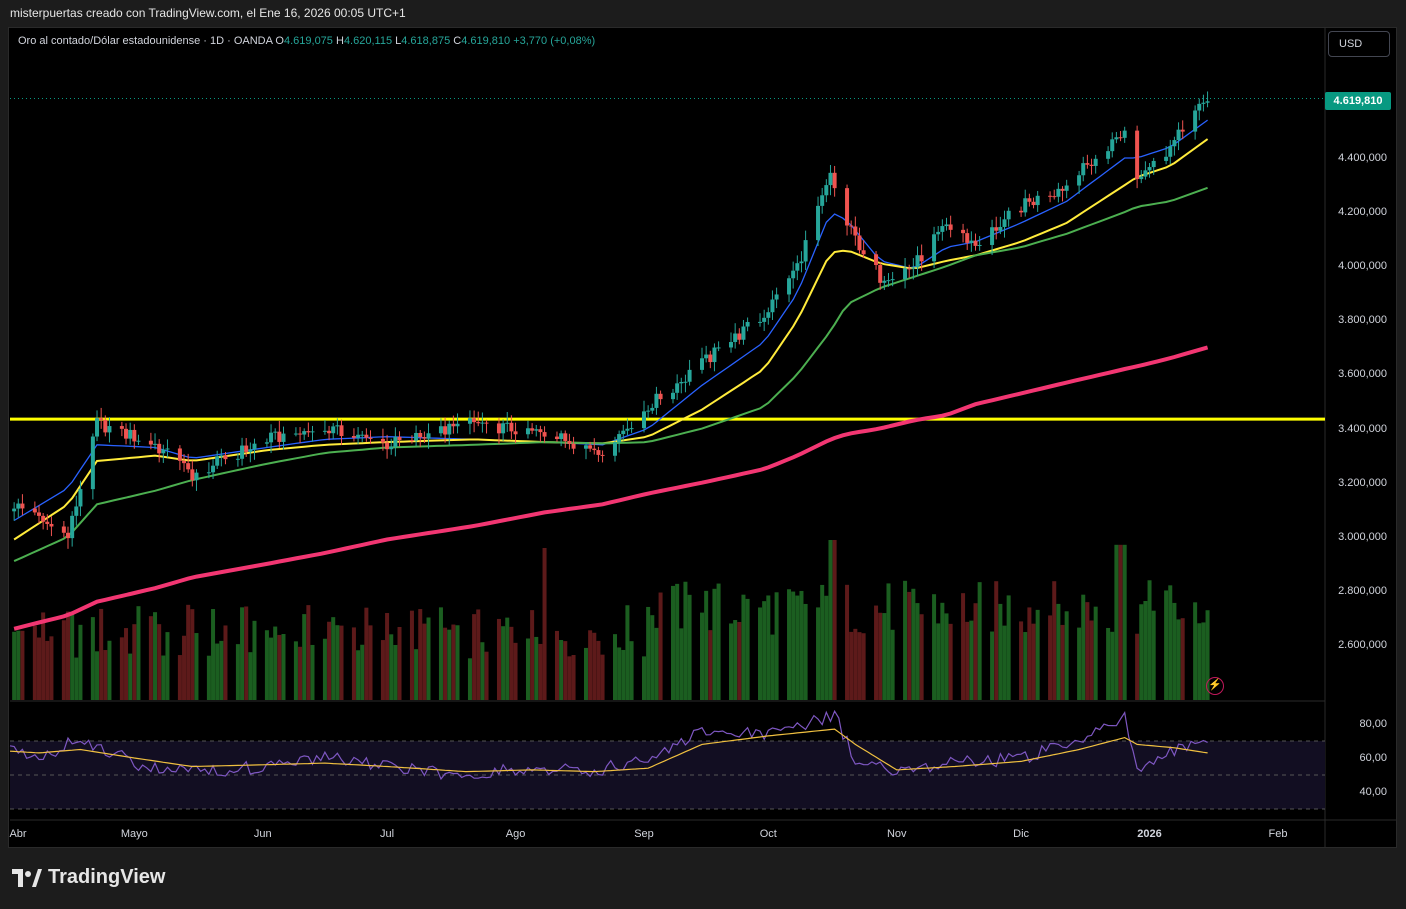  What do you see at coordinates (18, 834) in the screenshot?
I see `time-tick-label: Abr` at bounding box center [18, 834].